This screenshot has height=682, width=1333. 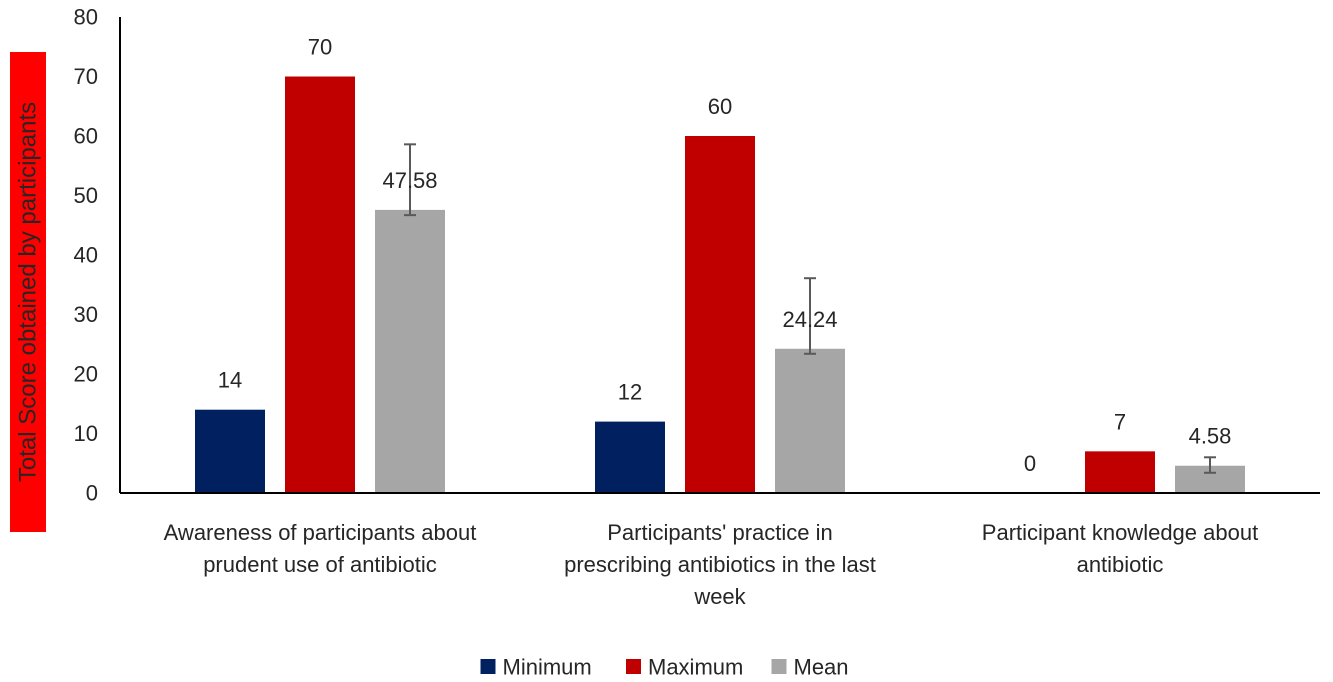 I want to click on data-label-mean: 24.24, so click(x=809, y=319).